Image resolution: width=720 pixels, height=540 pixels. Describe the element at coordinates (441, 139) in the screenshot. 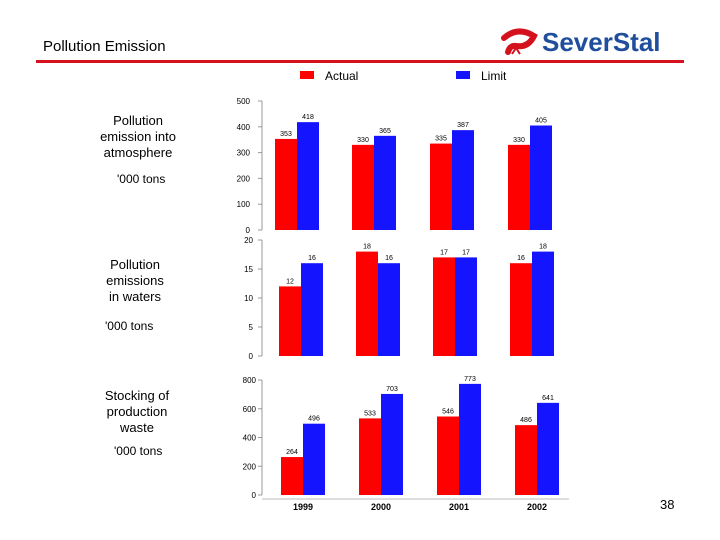

I see `data-label: 335` at that location.